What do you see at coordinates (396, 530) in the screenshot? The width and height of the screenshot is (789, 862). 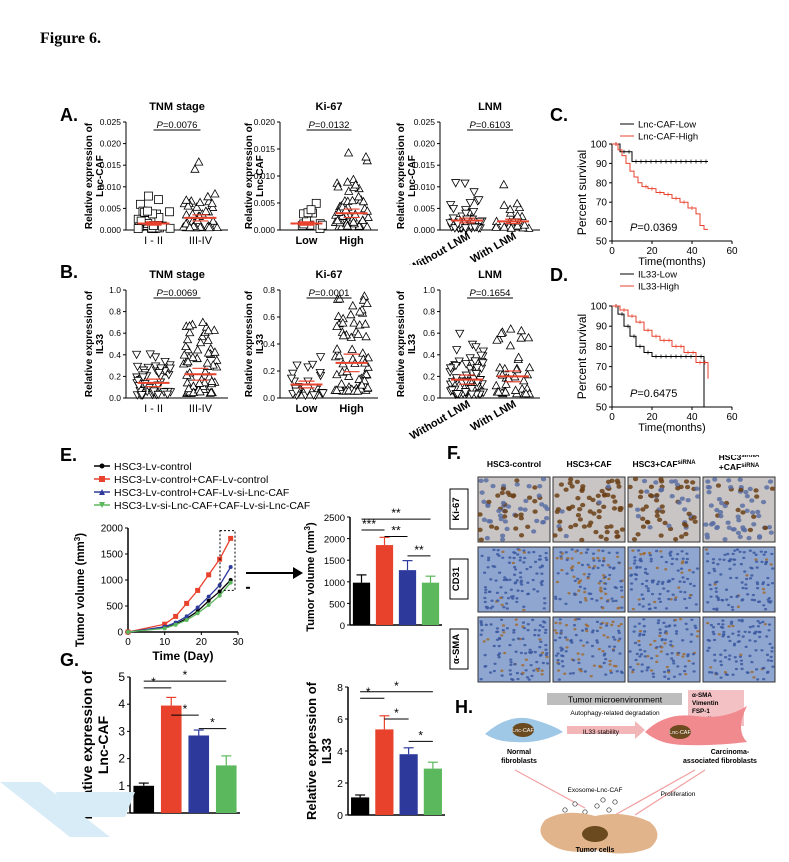 I see `sig-label: **` at bounding box center [396, 530].